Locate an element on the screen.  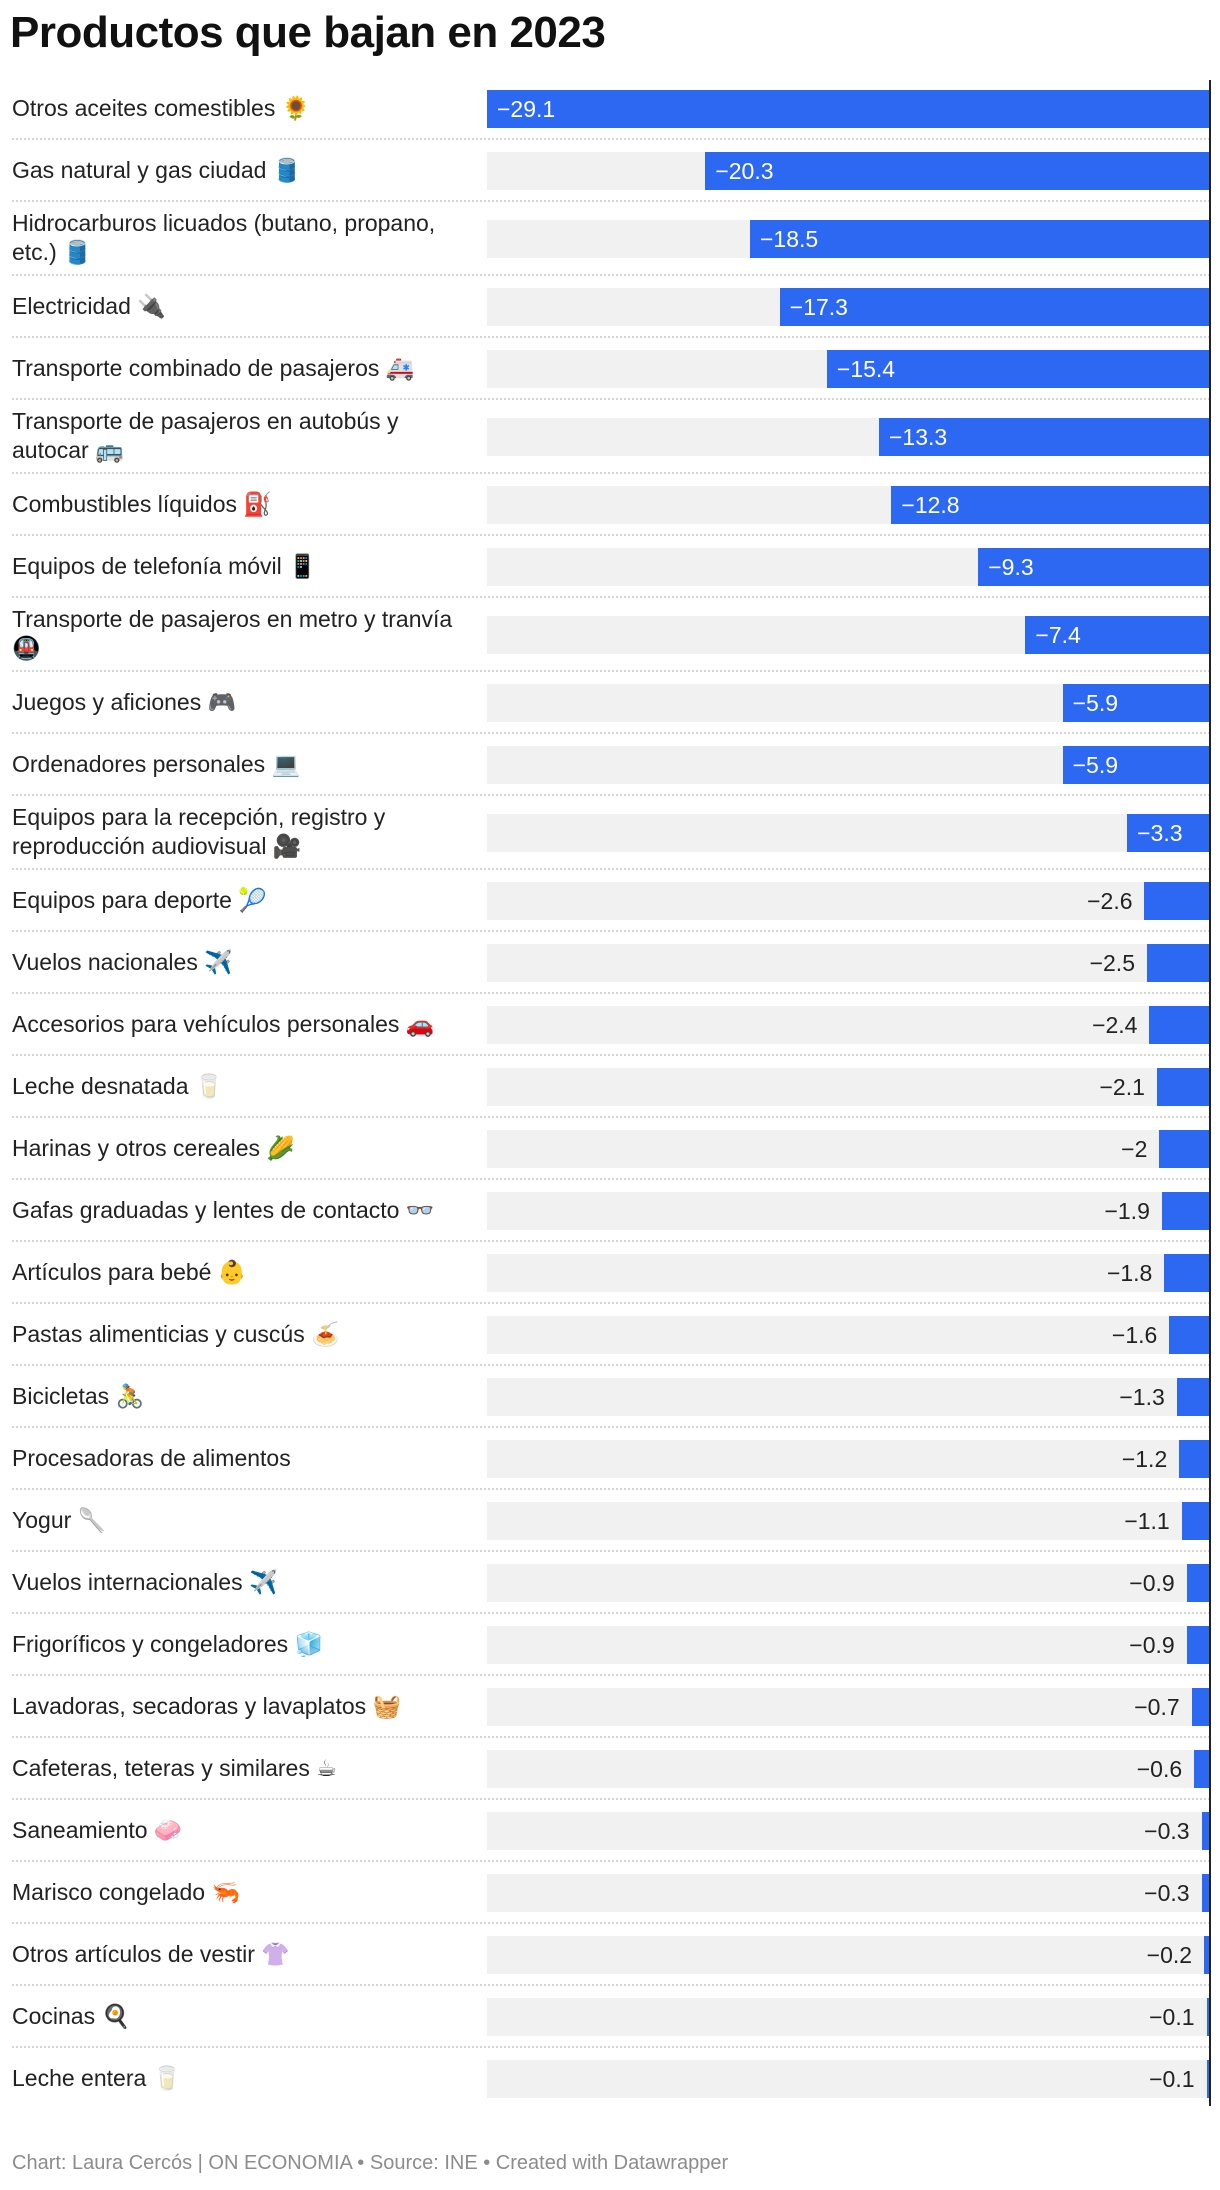
value-label: −3.3 is located at coordinates (1160, 833).